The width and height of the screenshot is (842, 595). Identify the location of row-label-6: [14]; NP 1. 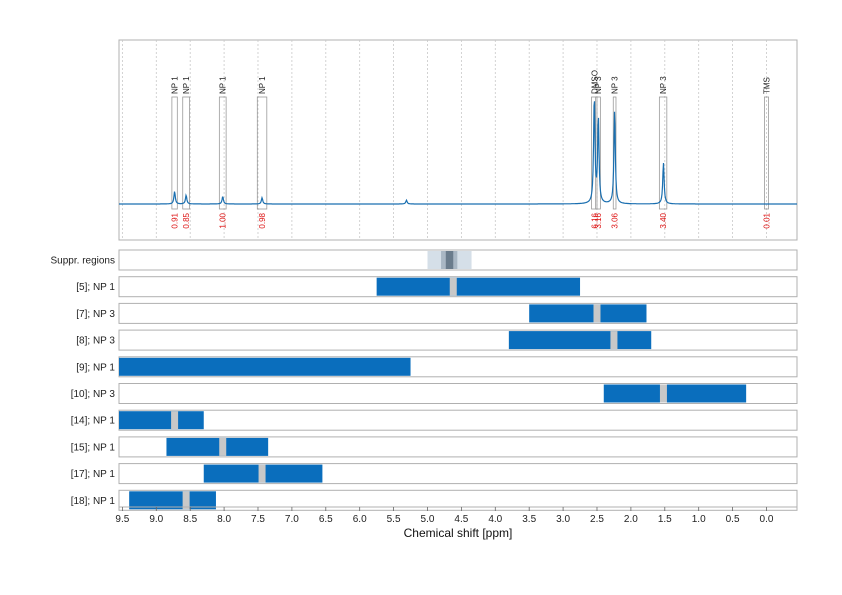
(93, 421).